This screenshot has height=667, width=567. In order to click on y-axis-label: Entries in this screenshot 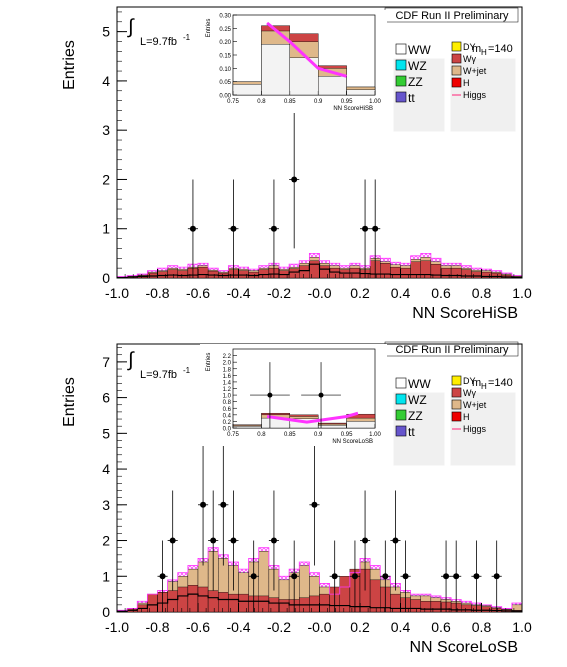, I will do `click(69, 65)`.